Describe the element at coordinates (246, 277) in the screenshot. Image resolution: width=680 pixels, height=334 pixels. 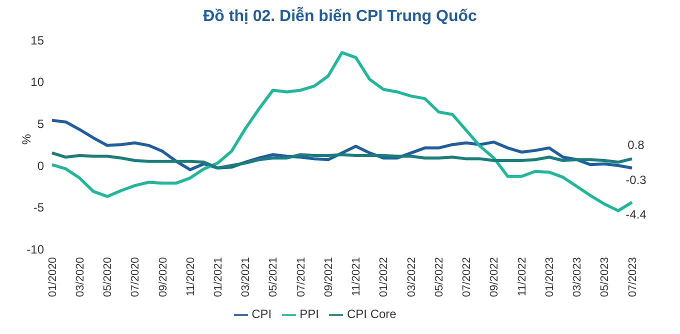
I see `x-tick-label: 03/2021` at that location.